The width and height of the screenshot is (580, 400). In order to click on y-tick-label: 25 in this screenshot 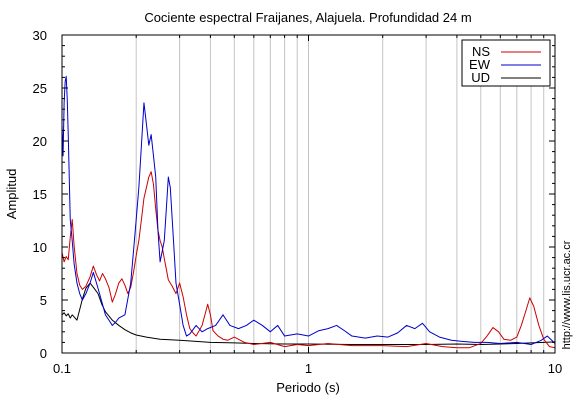, I will do `click(40, 88)`.